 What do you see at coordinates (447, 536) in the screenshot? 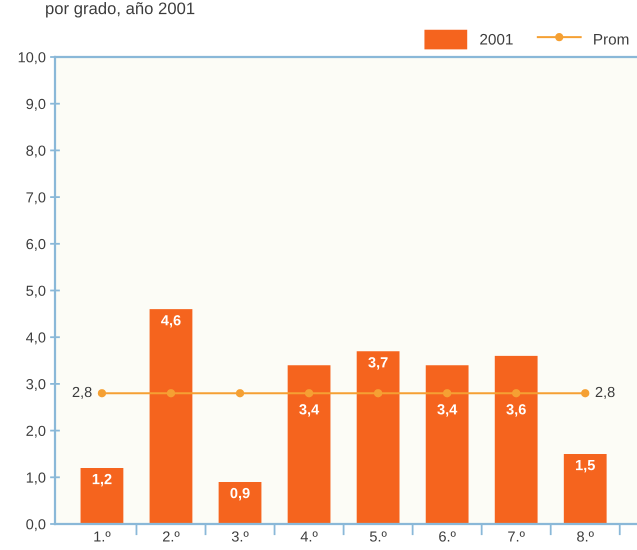
I see `x-tick-label: 6.º` at bounding box center [447, 536].